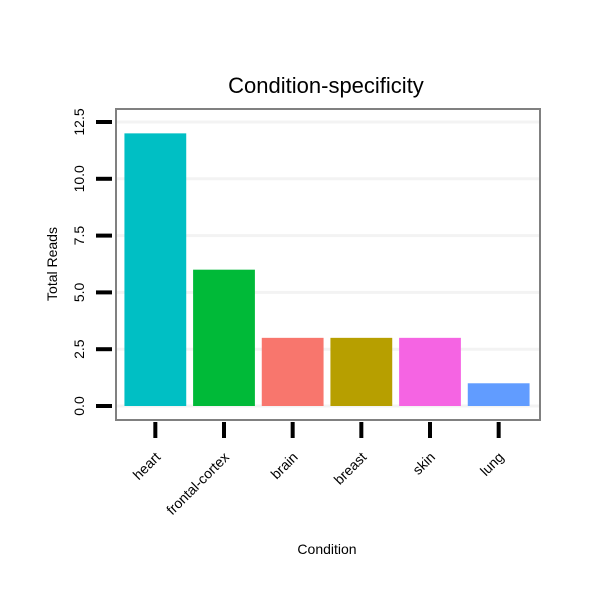  I want to click on y-tick-label: 0.0, so click(79, 406).